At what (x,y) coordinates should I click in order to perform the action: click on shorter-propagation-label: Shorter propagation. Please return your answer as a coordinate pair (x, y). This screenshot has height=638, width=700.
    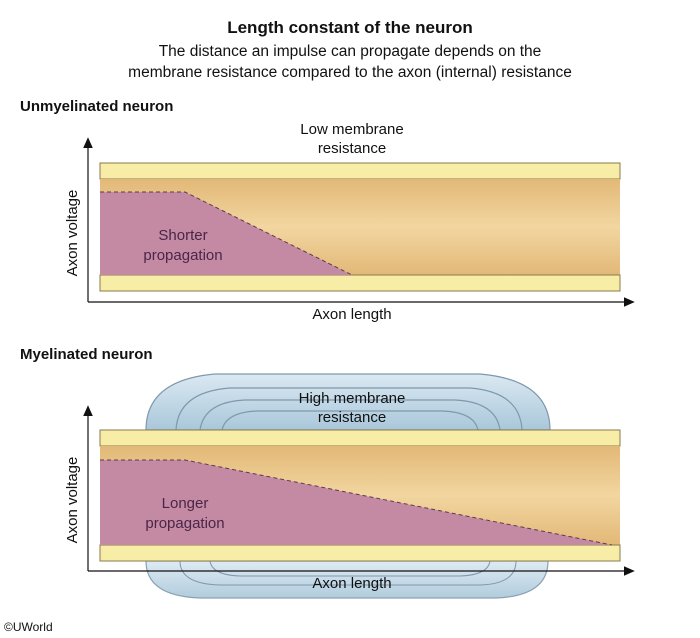
    Looking at the image, I should click on (183, 246).